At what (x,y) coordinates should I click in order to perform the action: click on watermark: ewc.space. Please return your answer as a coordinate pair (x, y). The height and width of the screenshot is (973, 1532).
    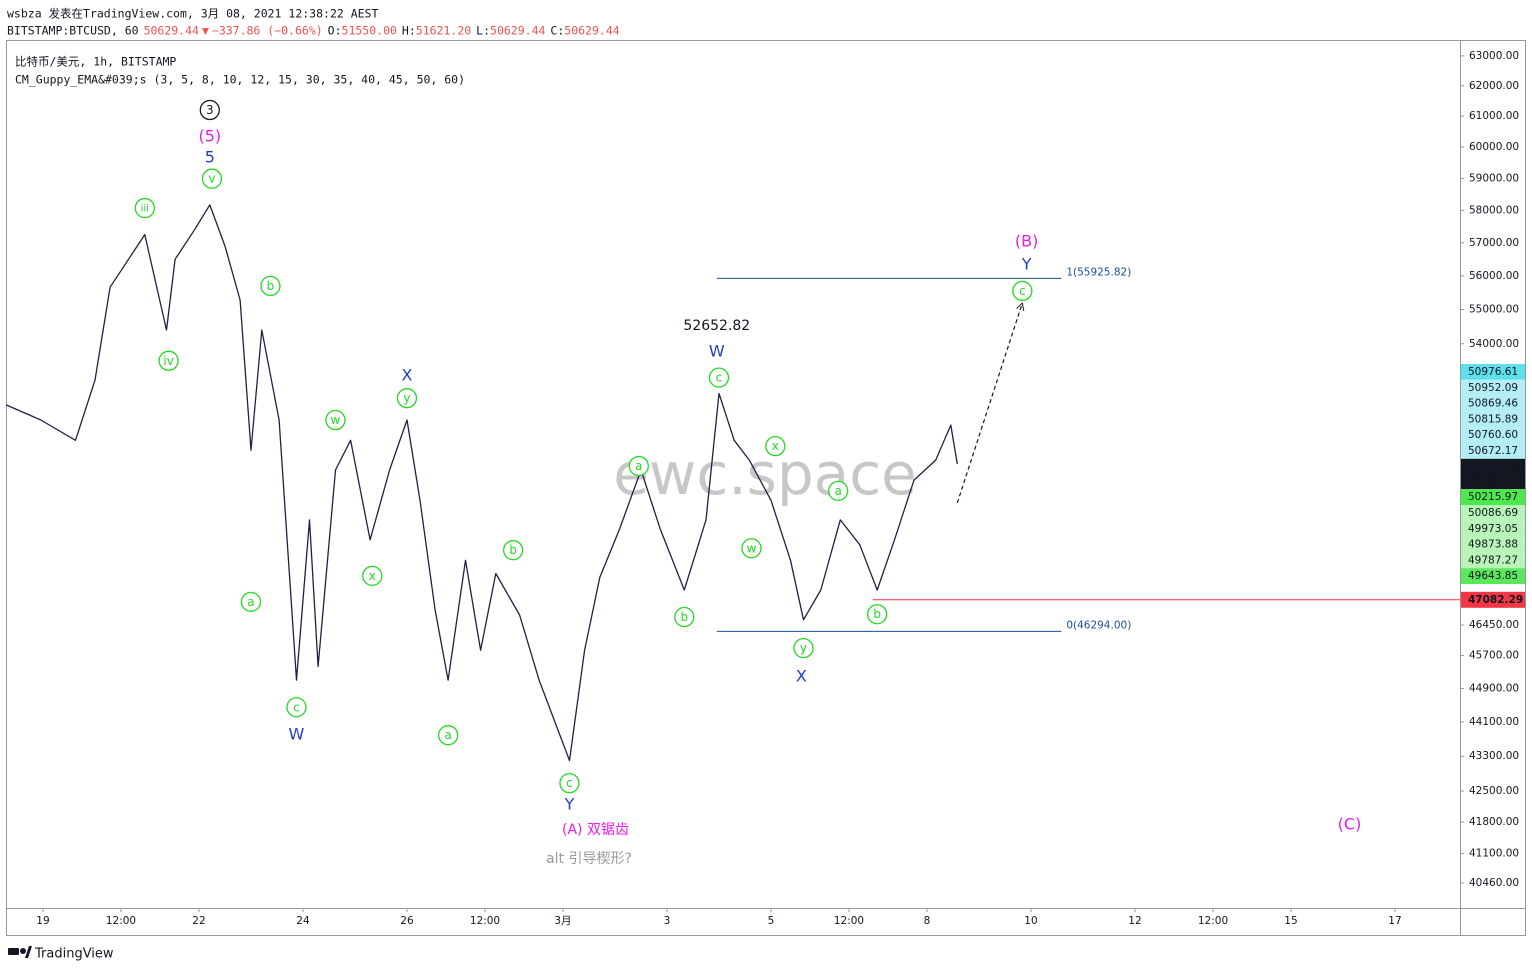
    Looking at the image, I should click on (765, 474).